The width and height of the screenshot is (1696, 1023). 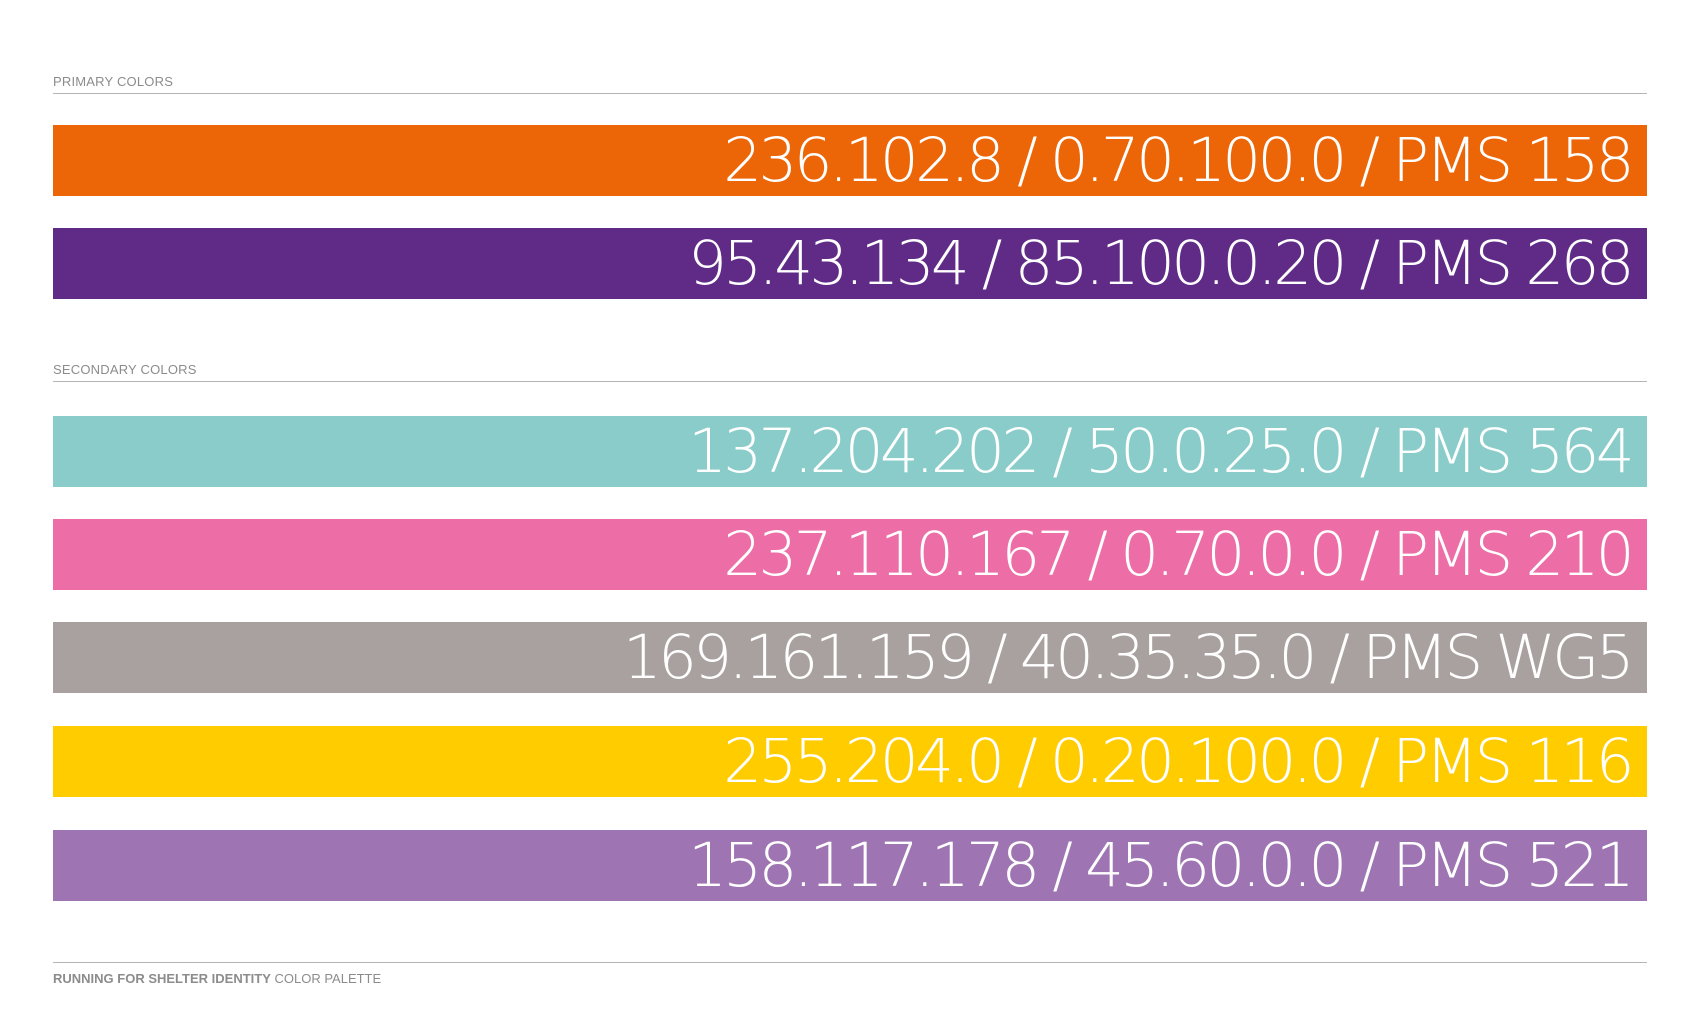 I want to click on swatch-secondary-5: 158.117.178 / 45.60.0.0 / PMS 521, so click(x=850, y=865).